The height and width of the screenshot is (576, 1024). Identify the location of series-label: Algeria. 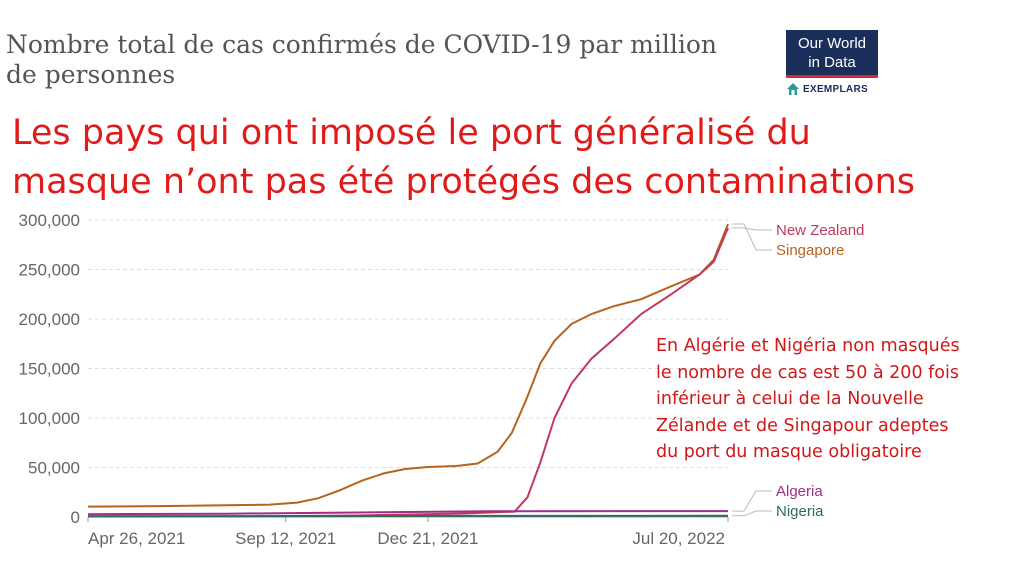
(799, 491).